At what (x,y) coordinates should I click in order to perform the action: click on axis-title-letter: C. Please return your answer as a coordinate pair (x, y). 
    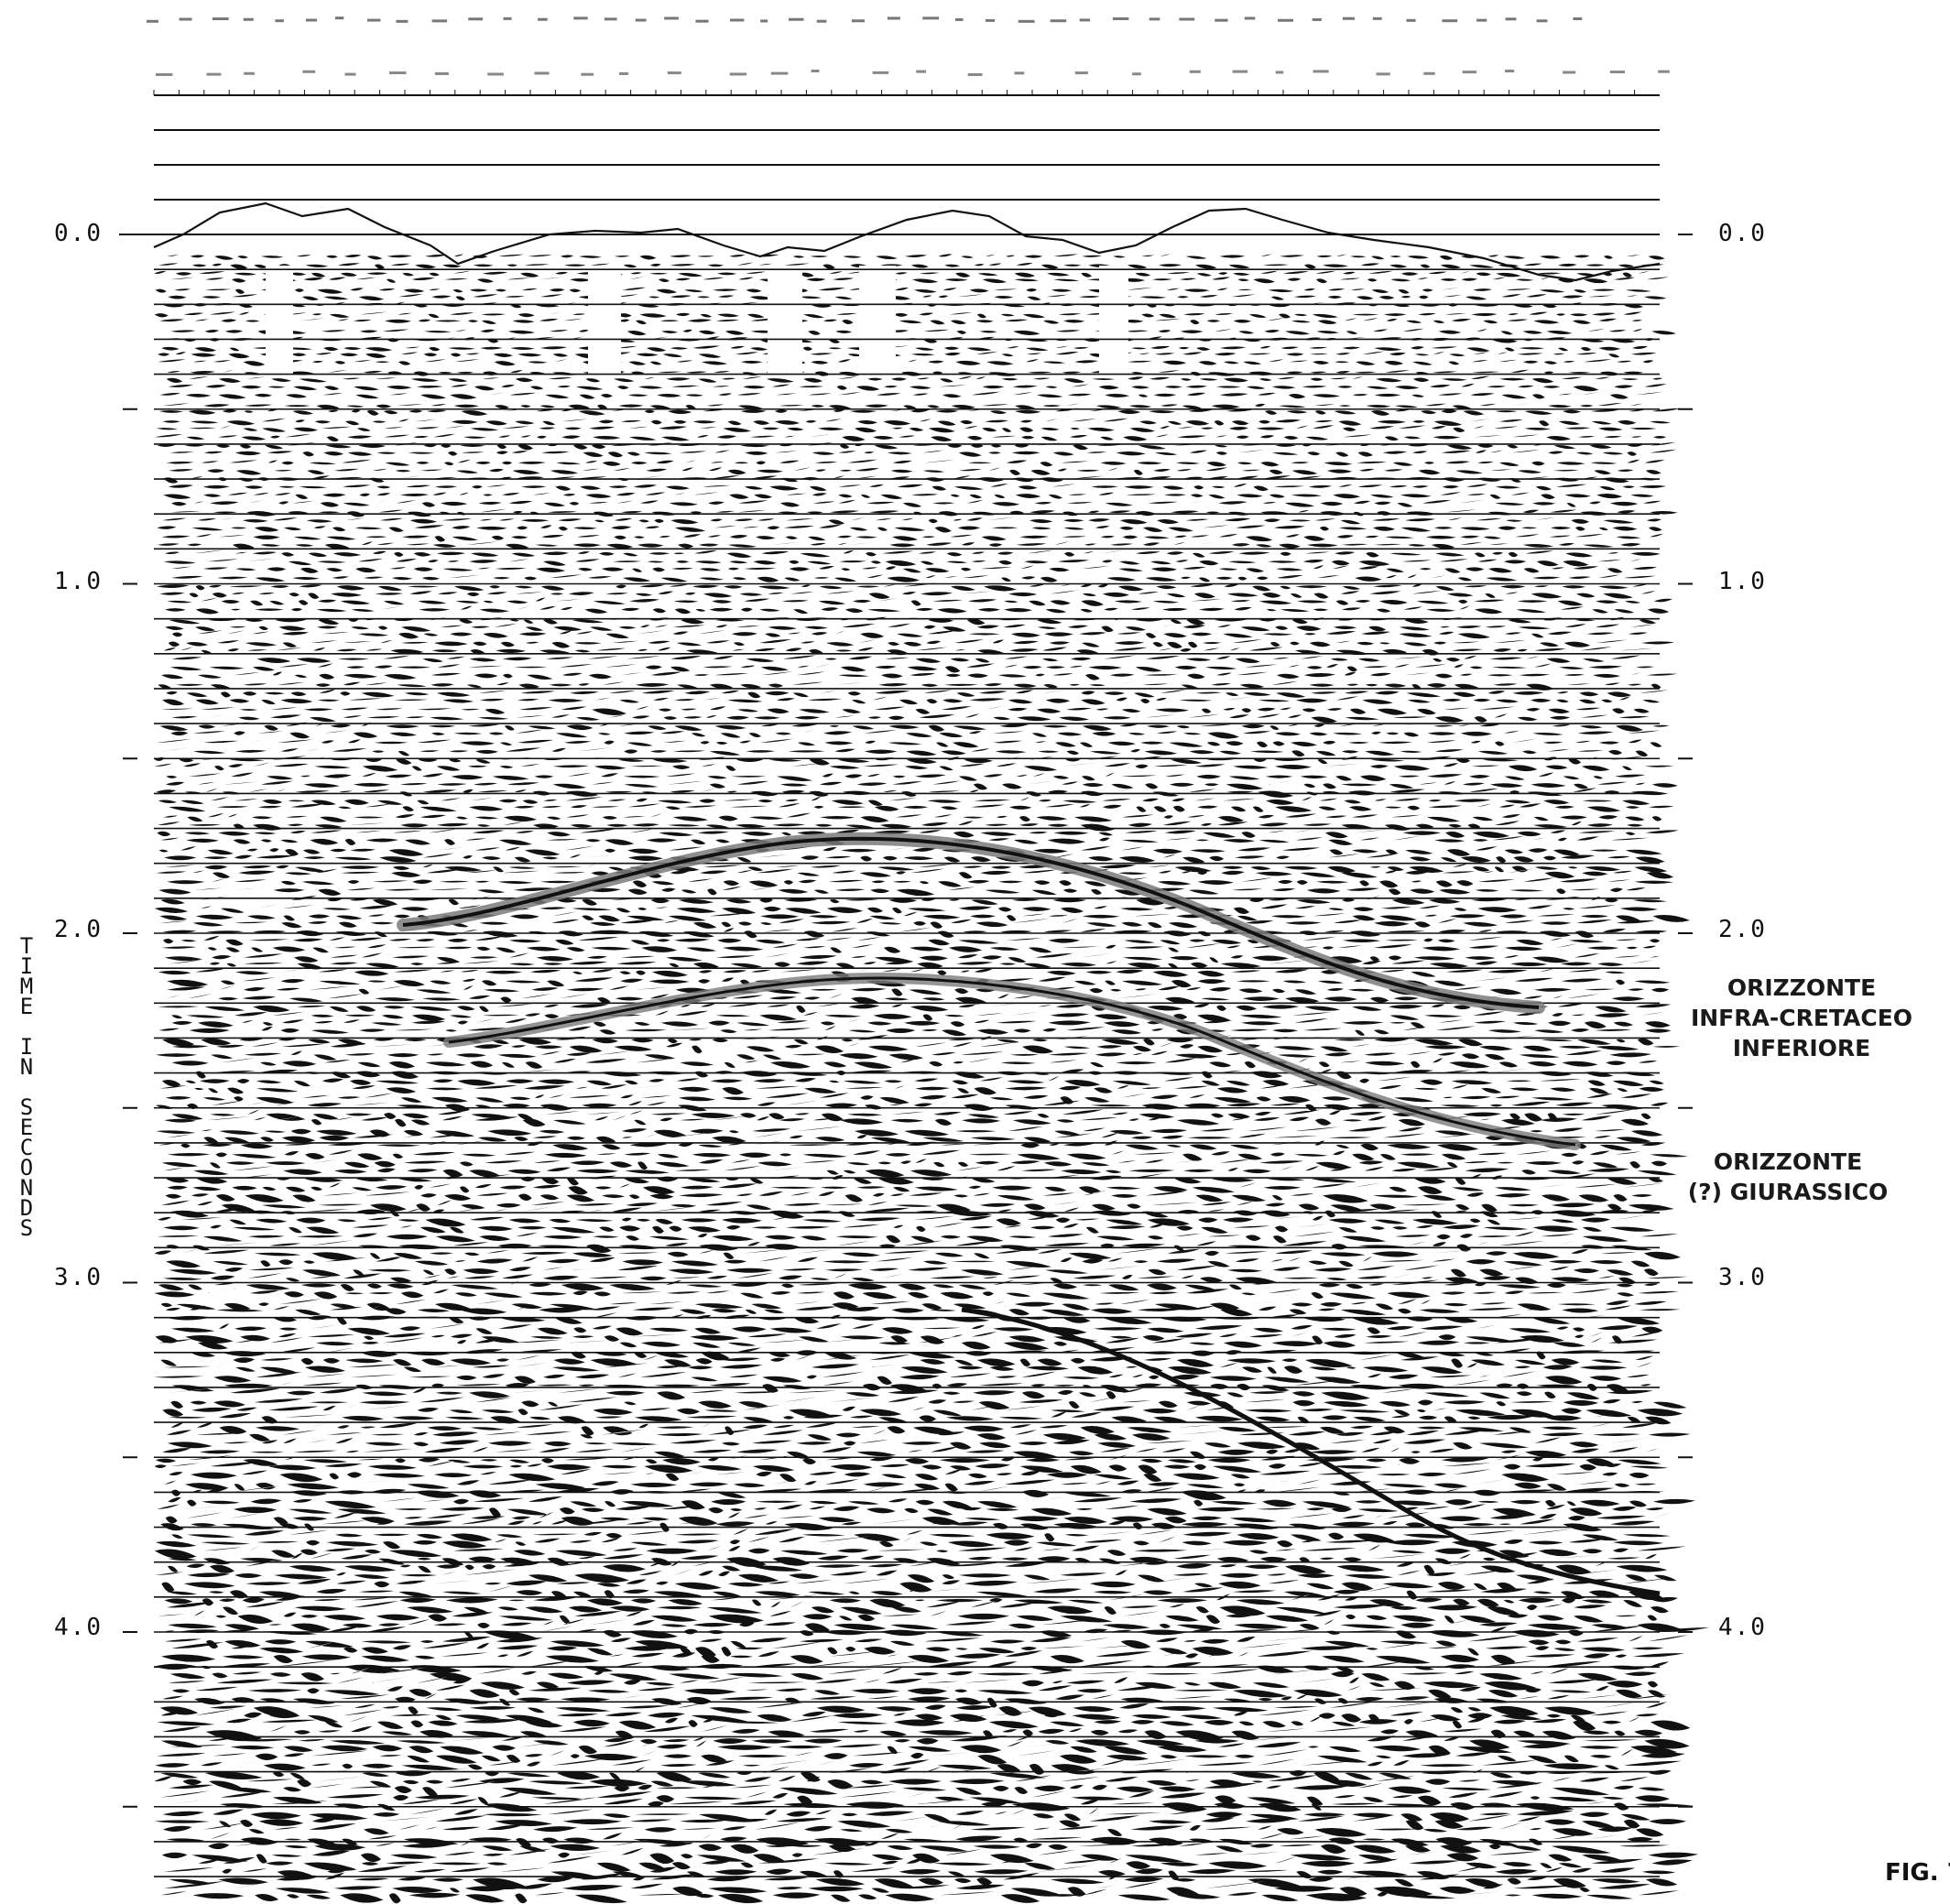
    Looking at the image, I should click on (26, 1147).